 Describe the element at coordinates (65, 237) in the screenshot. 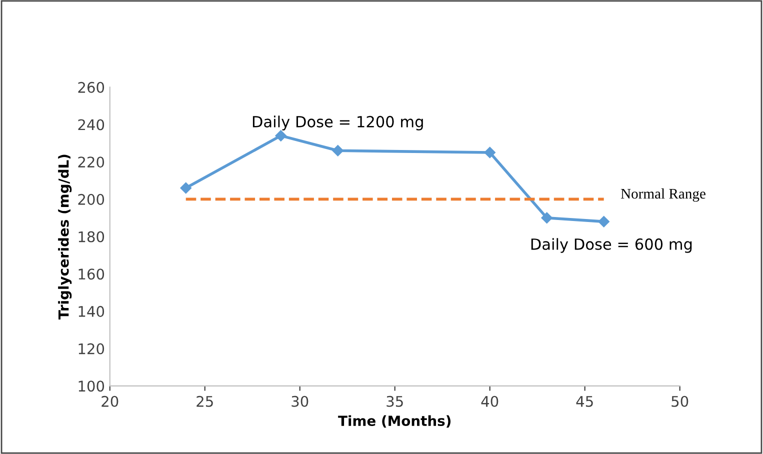

I see `y-axis-title: Triglycerides (mg/dL)` at that location.